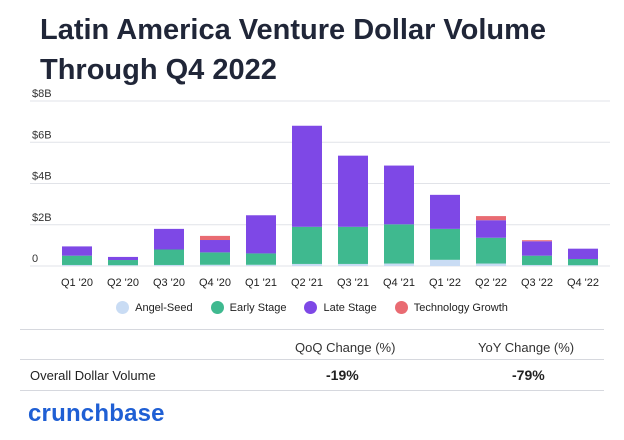 Image resolution: width=624 pixels, height=440 pixels. What do you see at coordinates (342, 375) in the screenshot?
I see `qoq-value: -19%` at bounding box center [342, 375].